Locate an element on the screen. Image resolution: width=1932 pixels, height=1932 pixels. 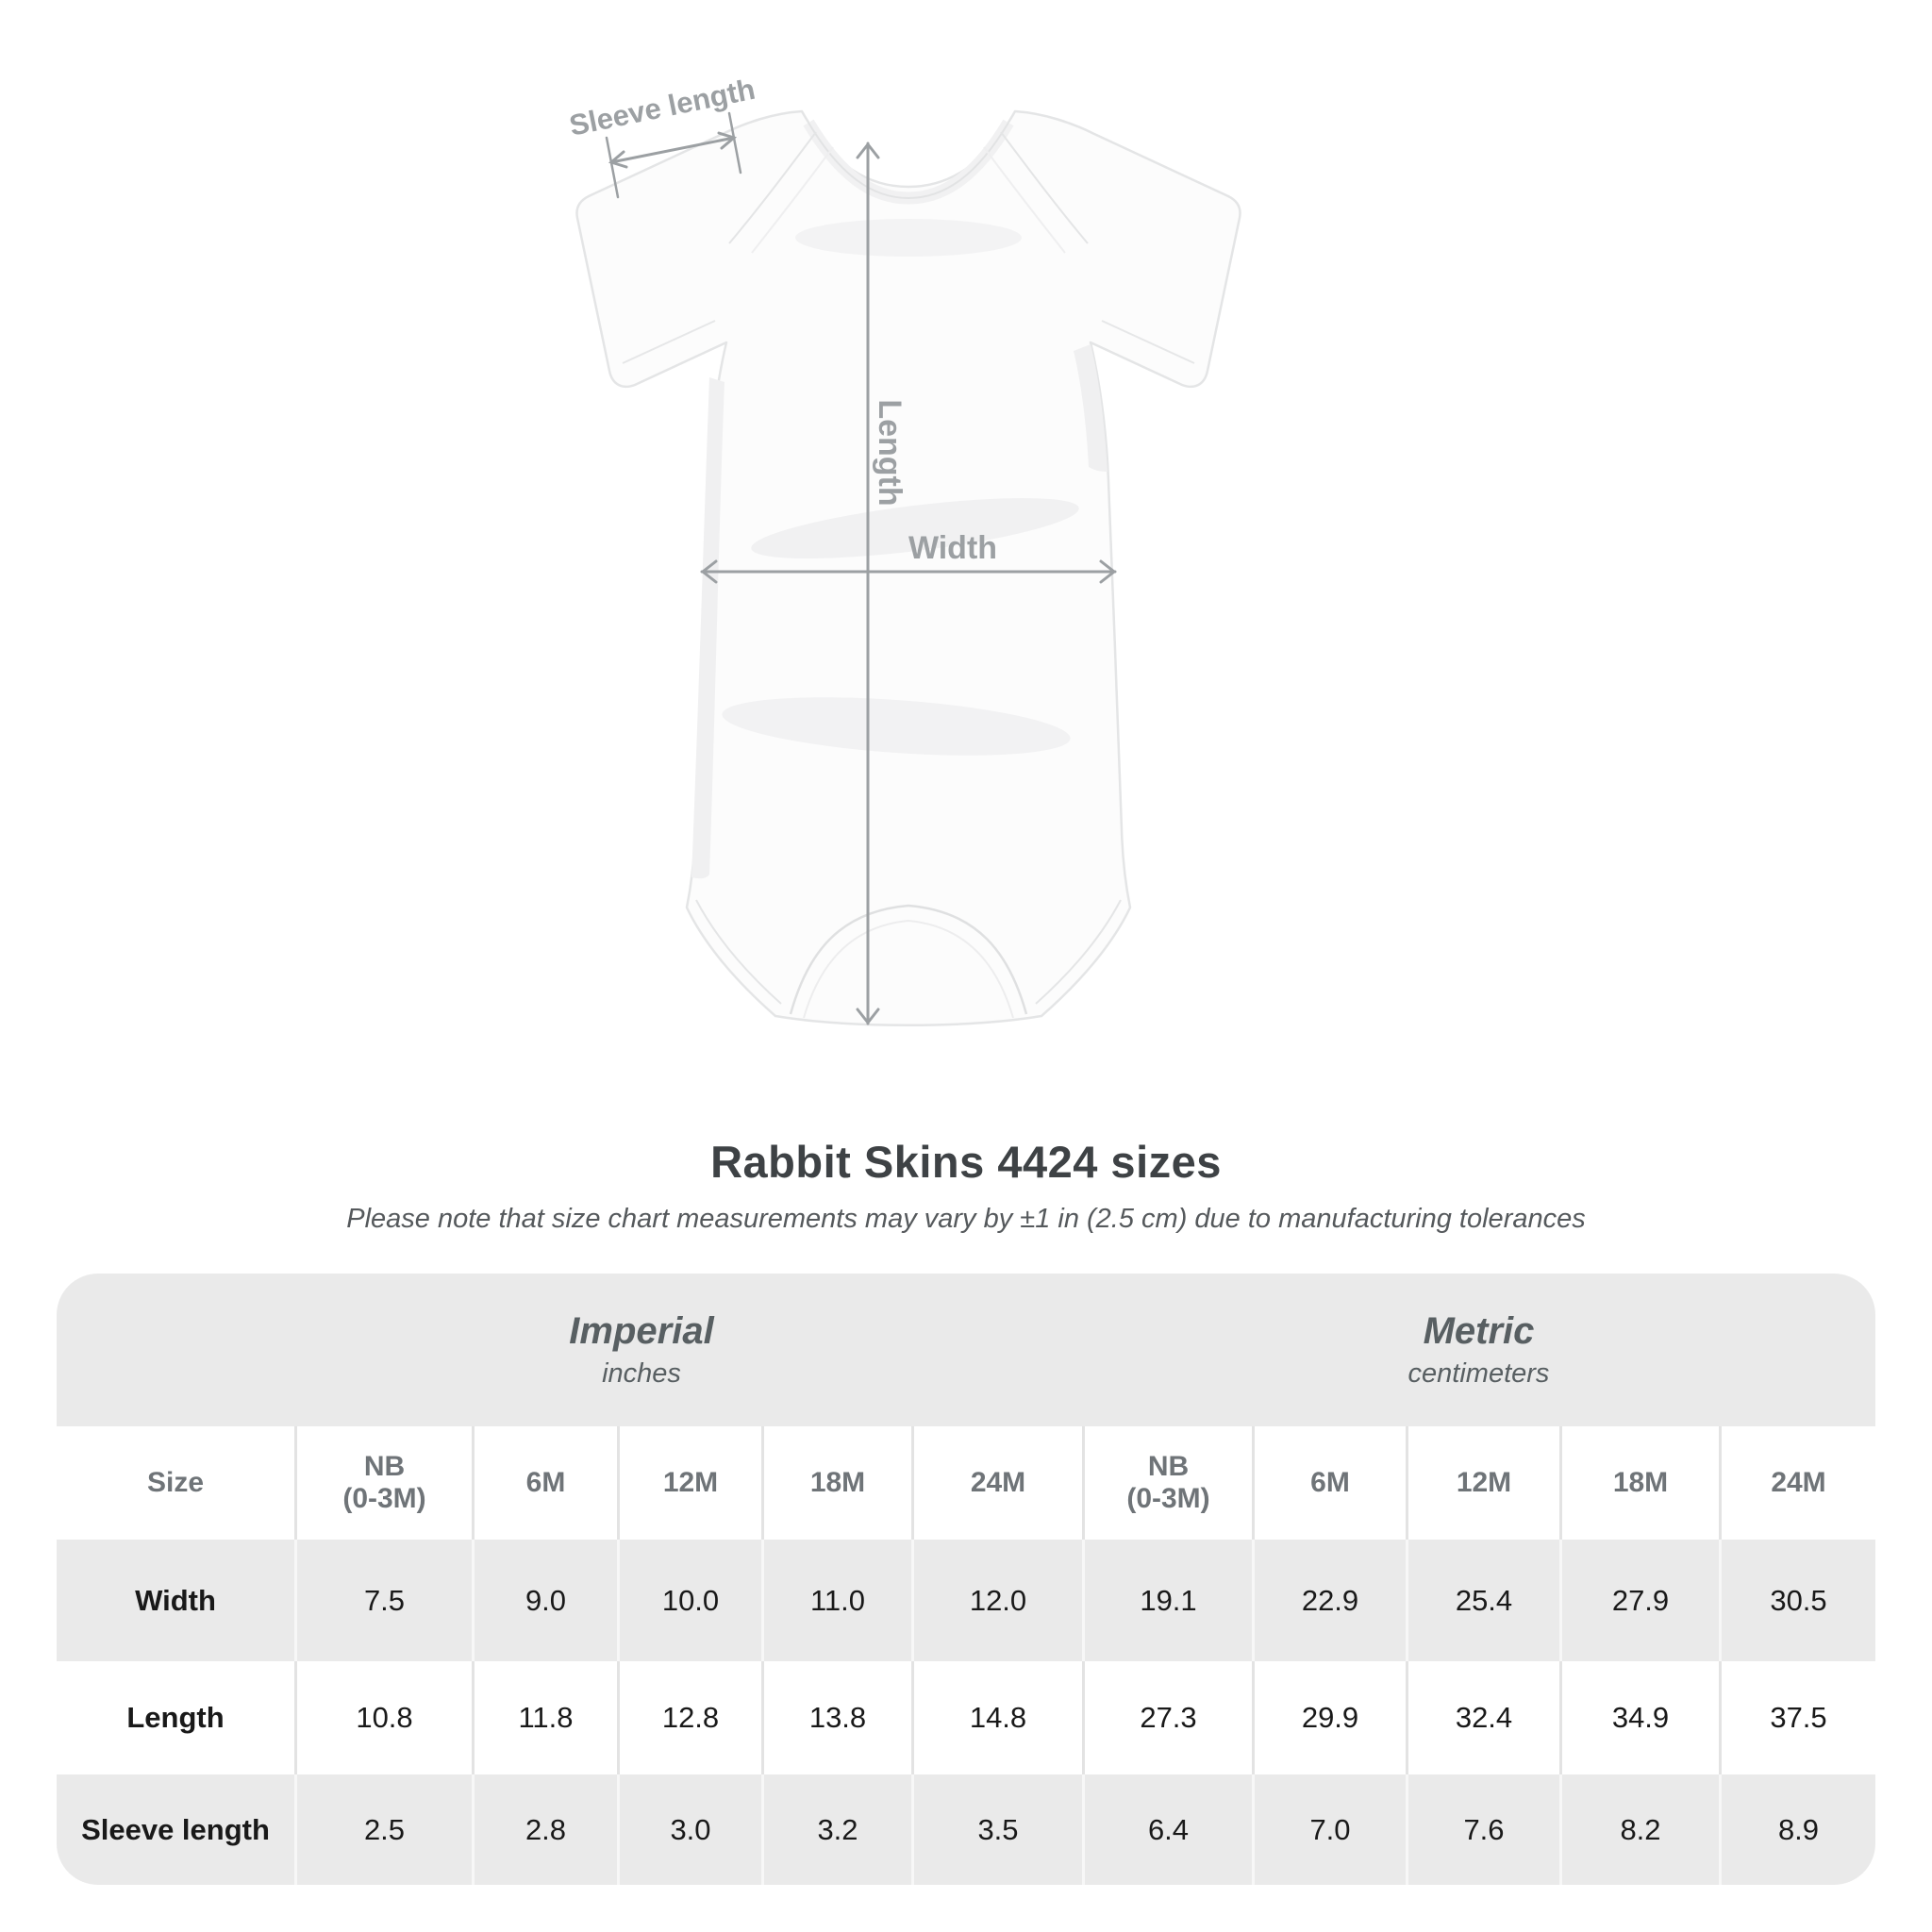
length-value: 14.8 is located at coordinates (996, 1718).